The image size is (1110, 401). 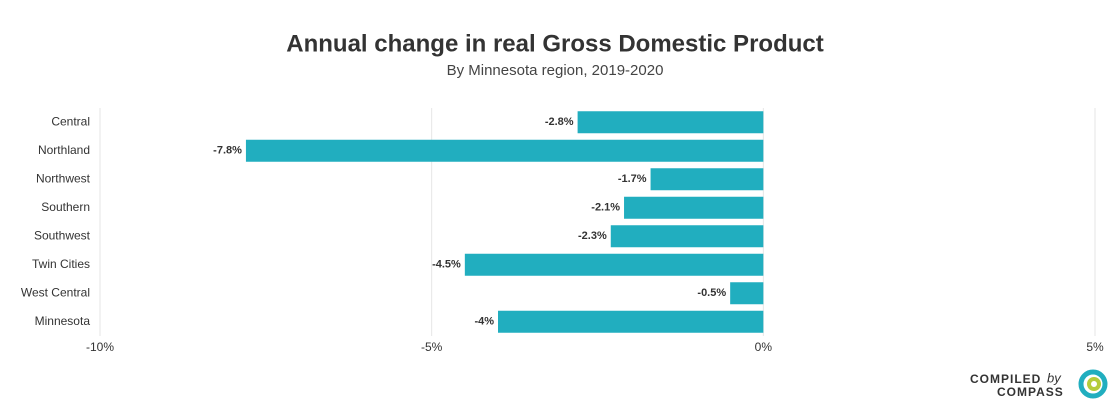 I want to click on brand-by: by, so click(x=1054, y=377).